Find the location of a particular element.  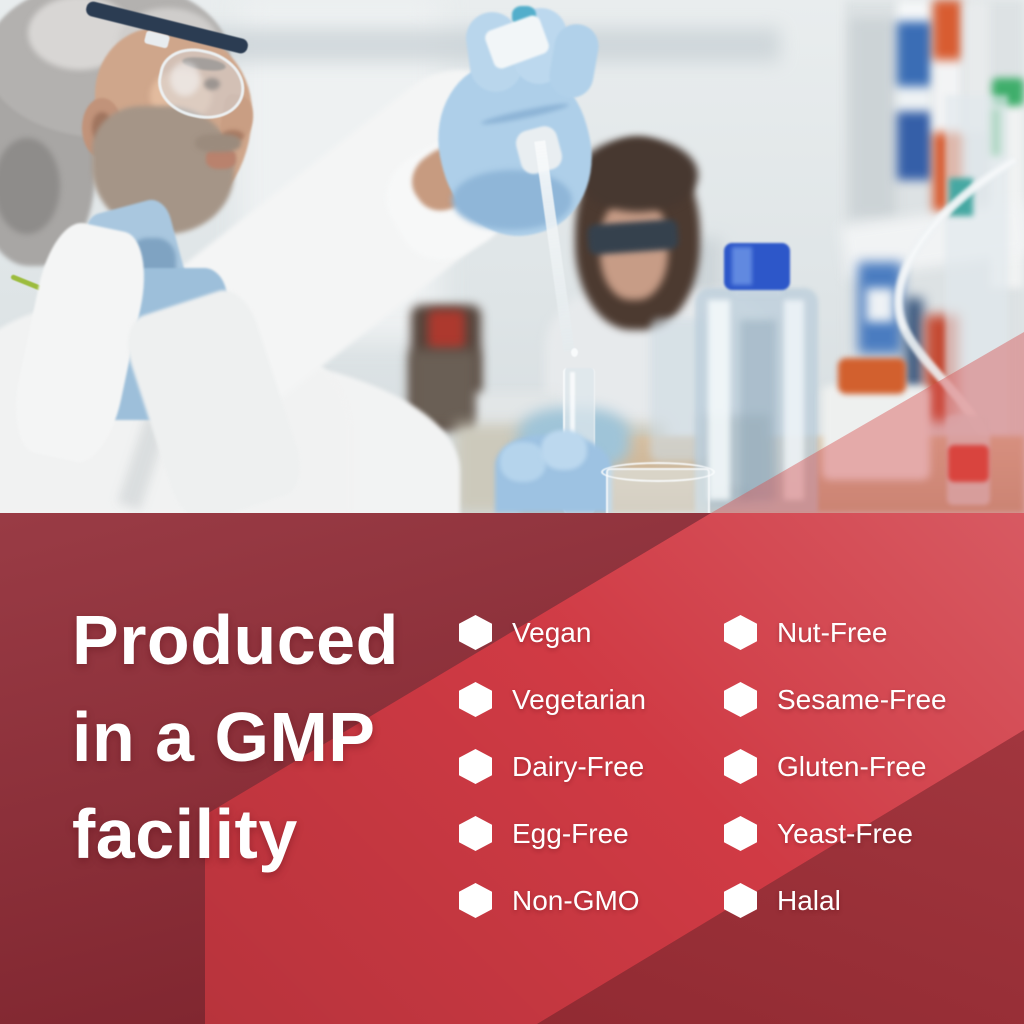

red-vial-cap is located at coordinates (968, 463).